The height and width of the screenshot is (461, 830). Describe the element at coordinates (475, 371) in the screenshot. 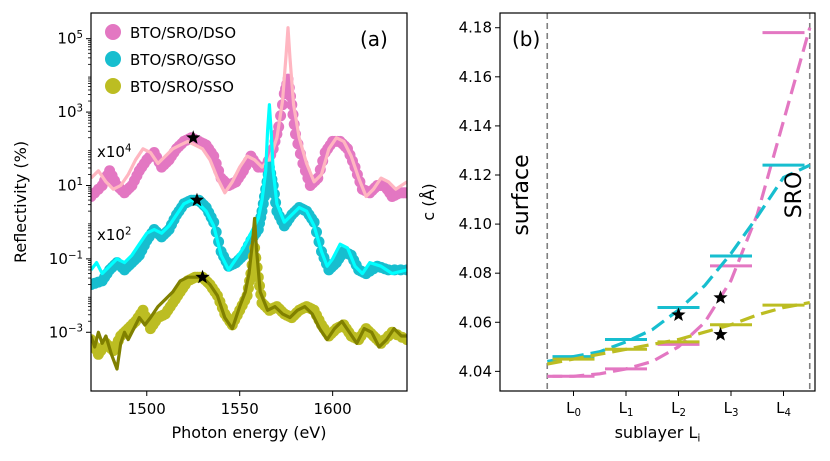

I see `y-tick-label-b: 4.04` at that location.